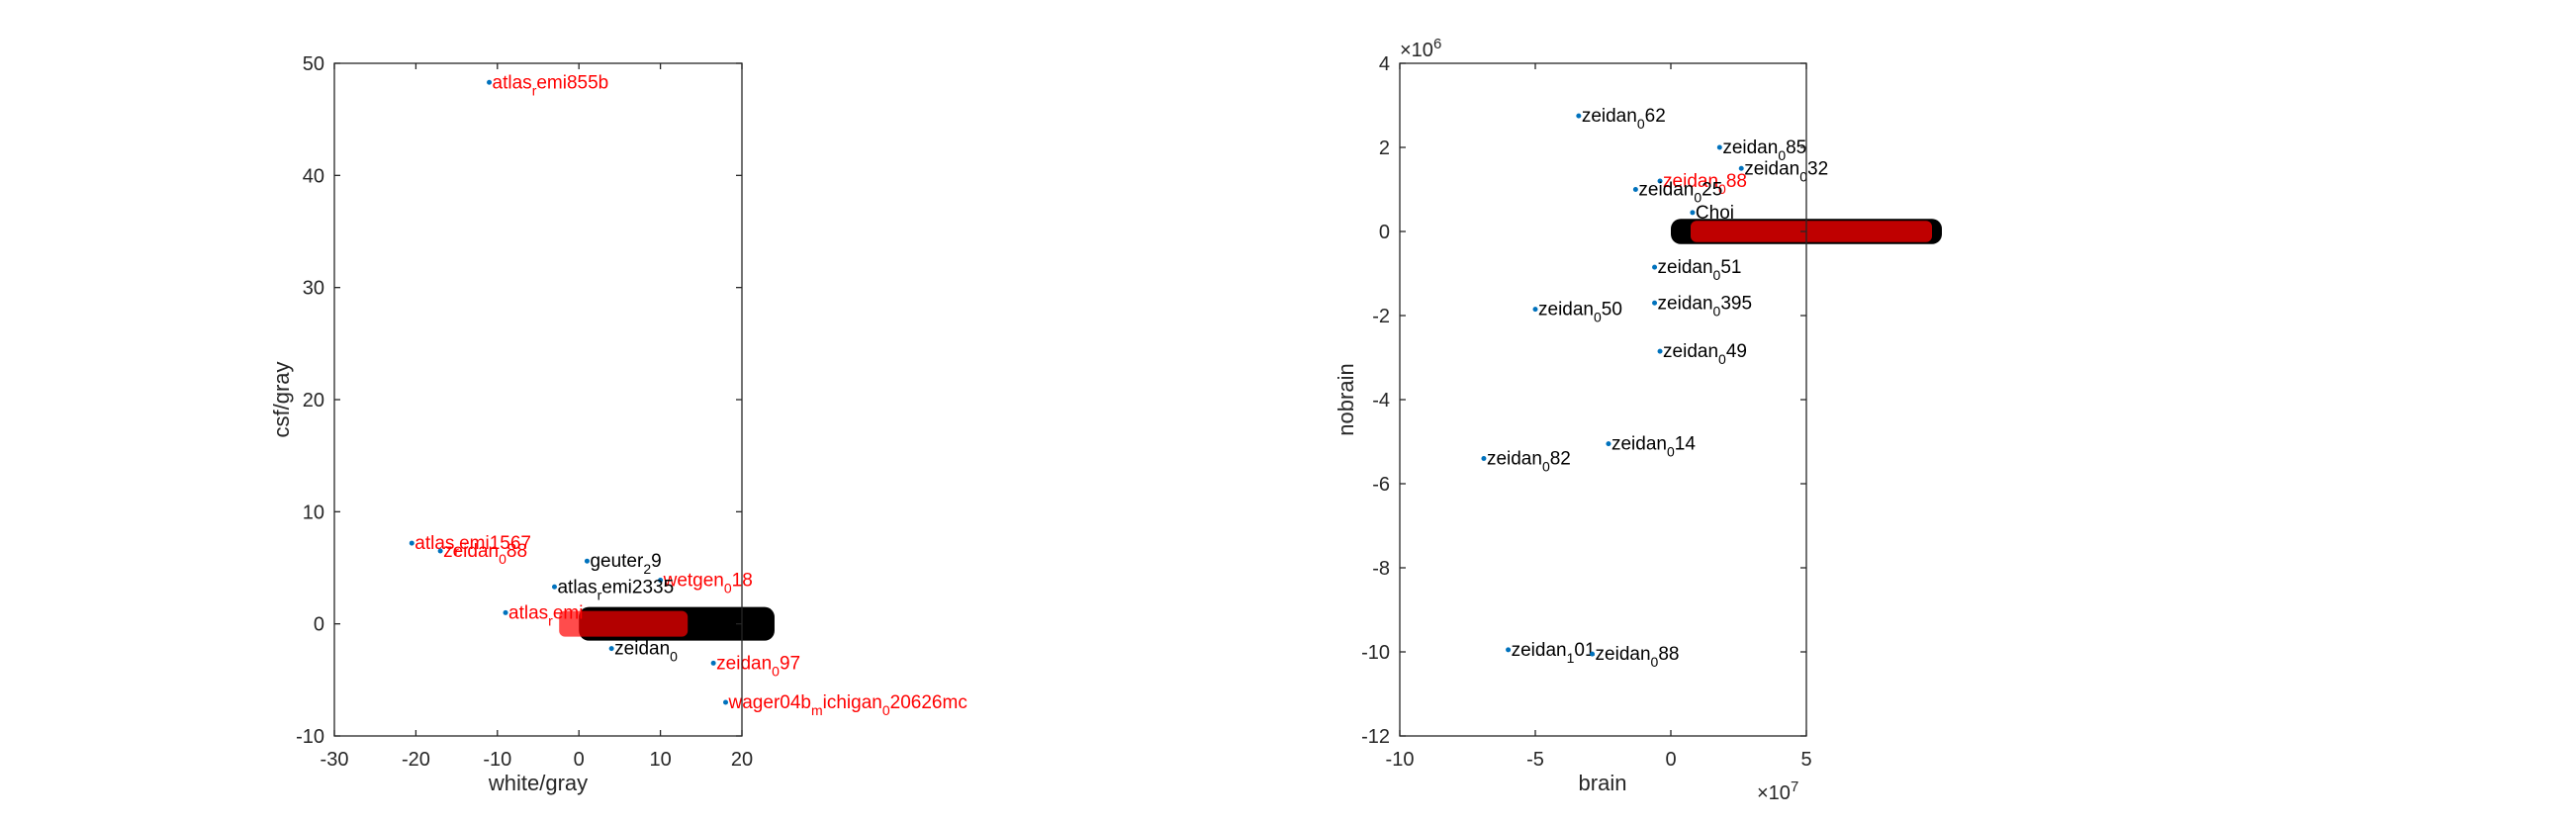 The width and height of the screenshot is (2576, 824). What do you see at coordinates (1375, 653) in the screenshot?
I see `right-y-tick-label: -10` at bounding box center [1375, 653].